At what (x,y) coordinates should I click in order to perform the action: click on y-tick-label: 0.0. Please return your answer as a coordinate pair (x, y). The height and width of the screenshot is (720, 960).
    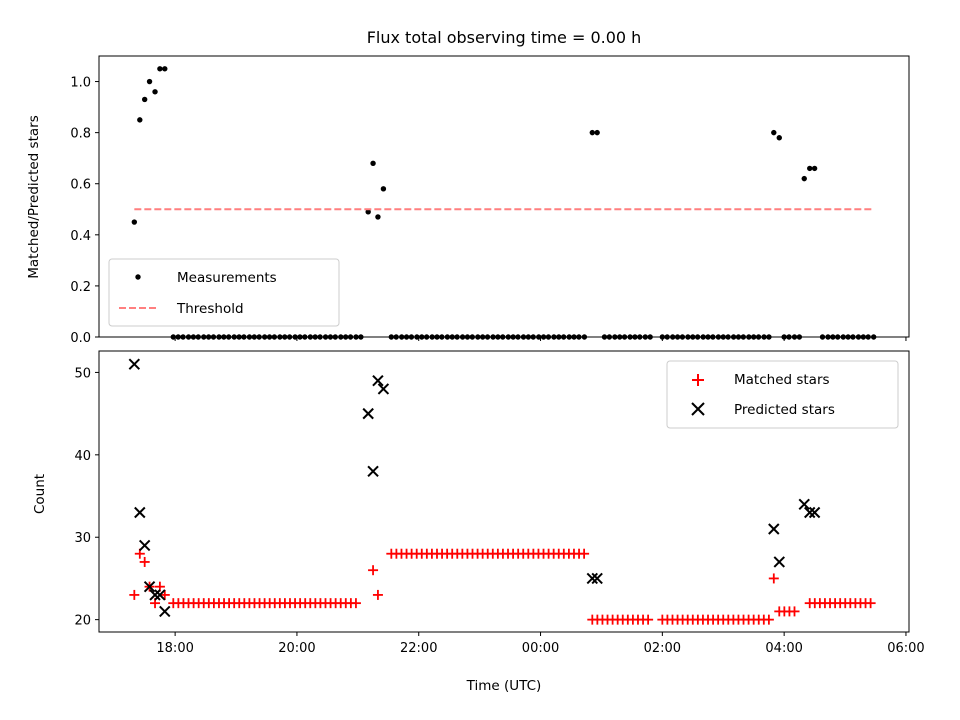
    Looking at the image, I should click on (80, 338).